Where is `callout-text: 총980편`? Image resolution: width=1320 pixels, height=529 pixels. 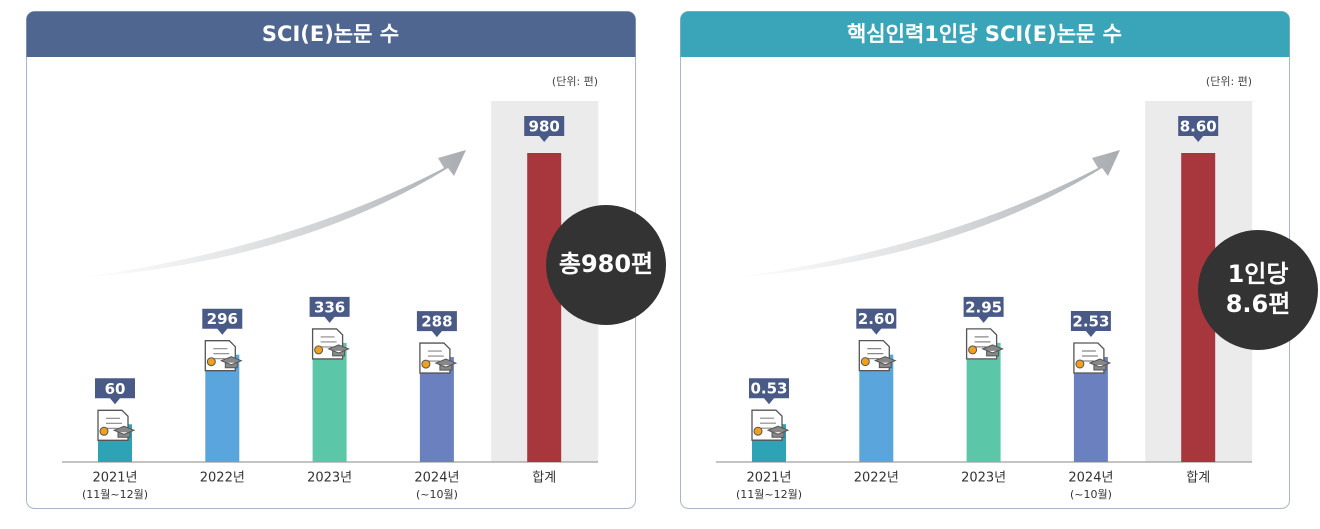 callout-text: 총980편 is located at coordinates (606, 264).